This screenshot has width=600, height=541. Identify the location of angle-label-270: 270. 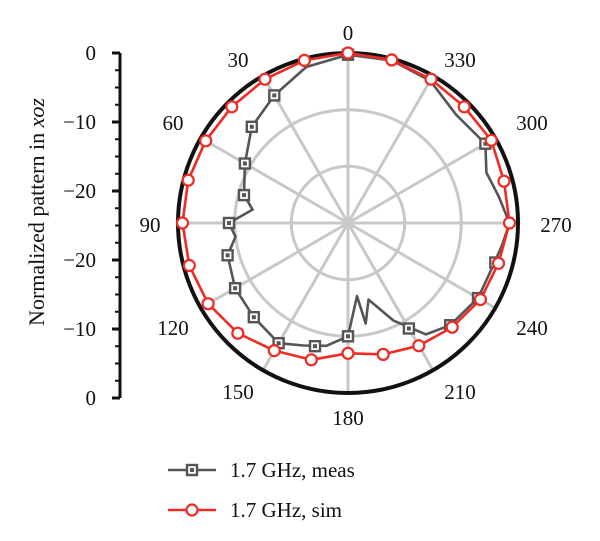
(556, 225).